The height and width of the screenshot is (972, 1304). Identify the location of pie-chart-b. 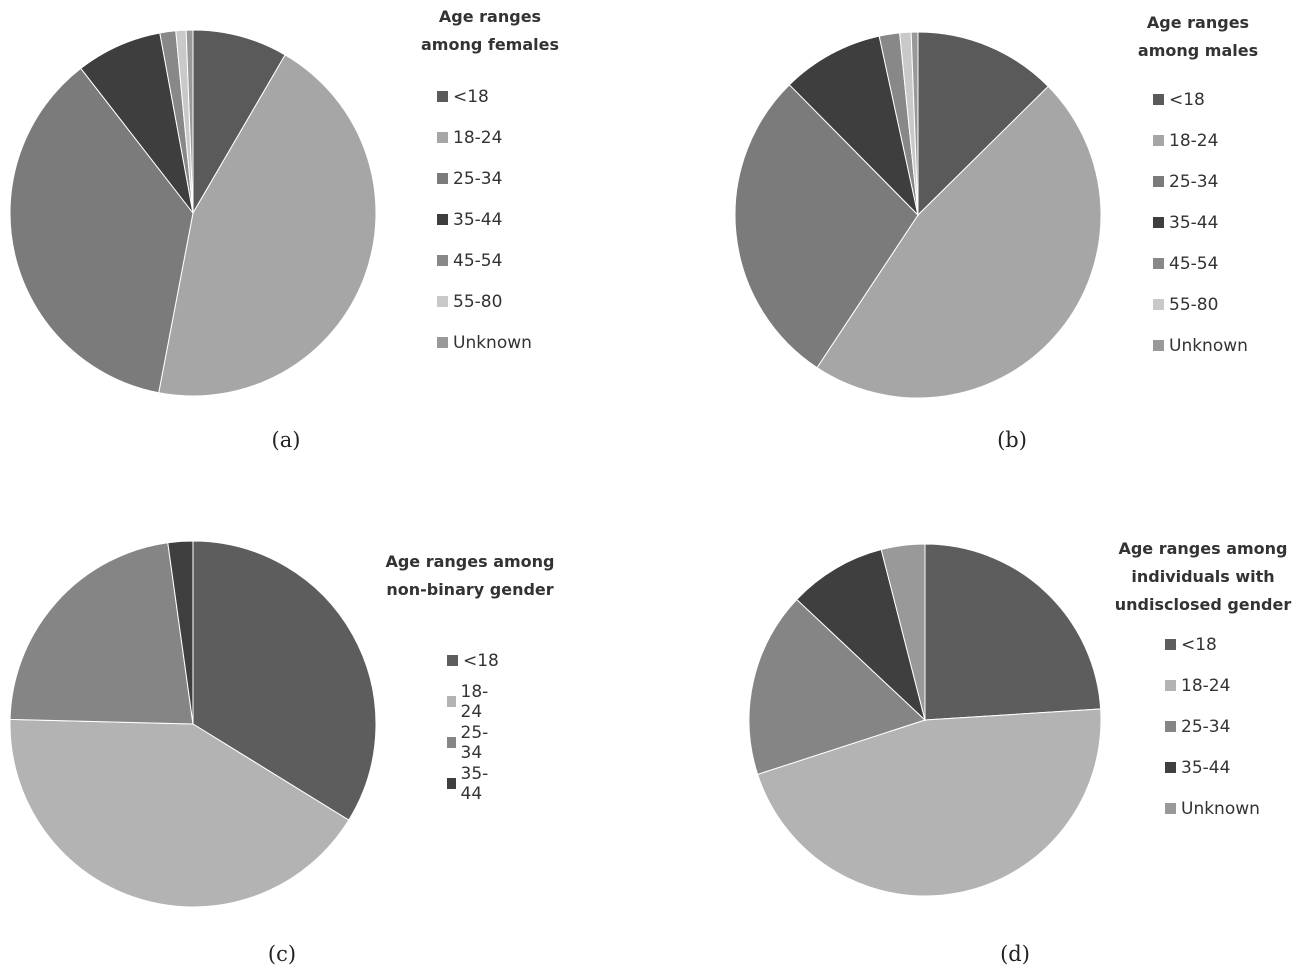
(918, 215).